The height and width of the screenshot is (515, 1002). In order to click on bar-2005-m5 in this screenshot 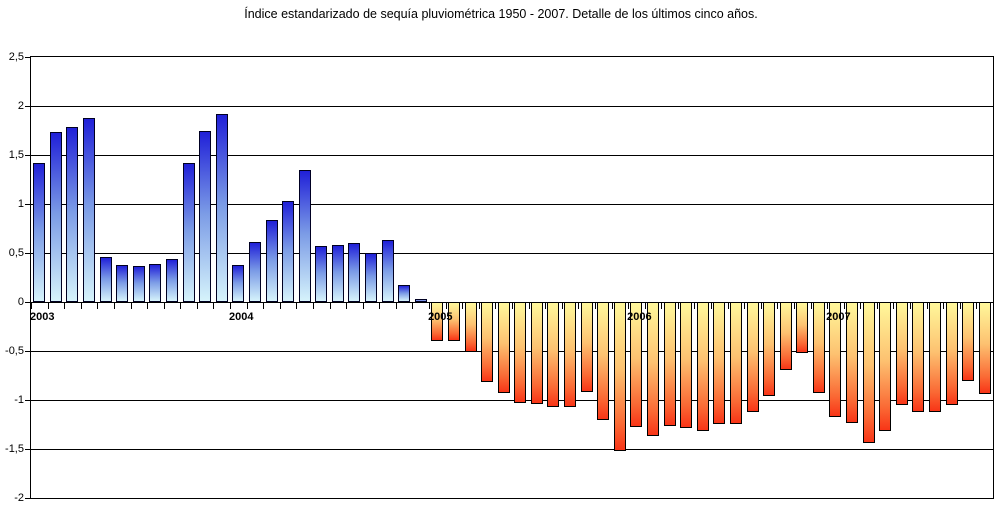, I will do `click(503, 348)`.